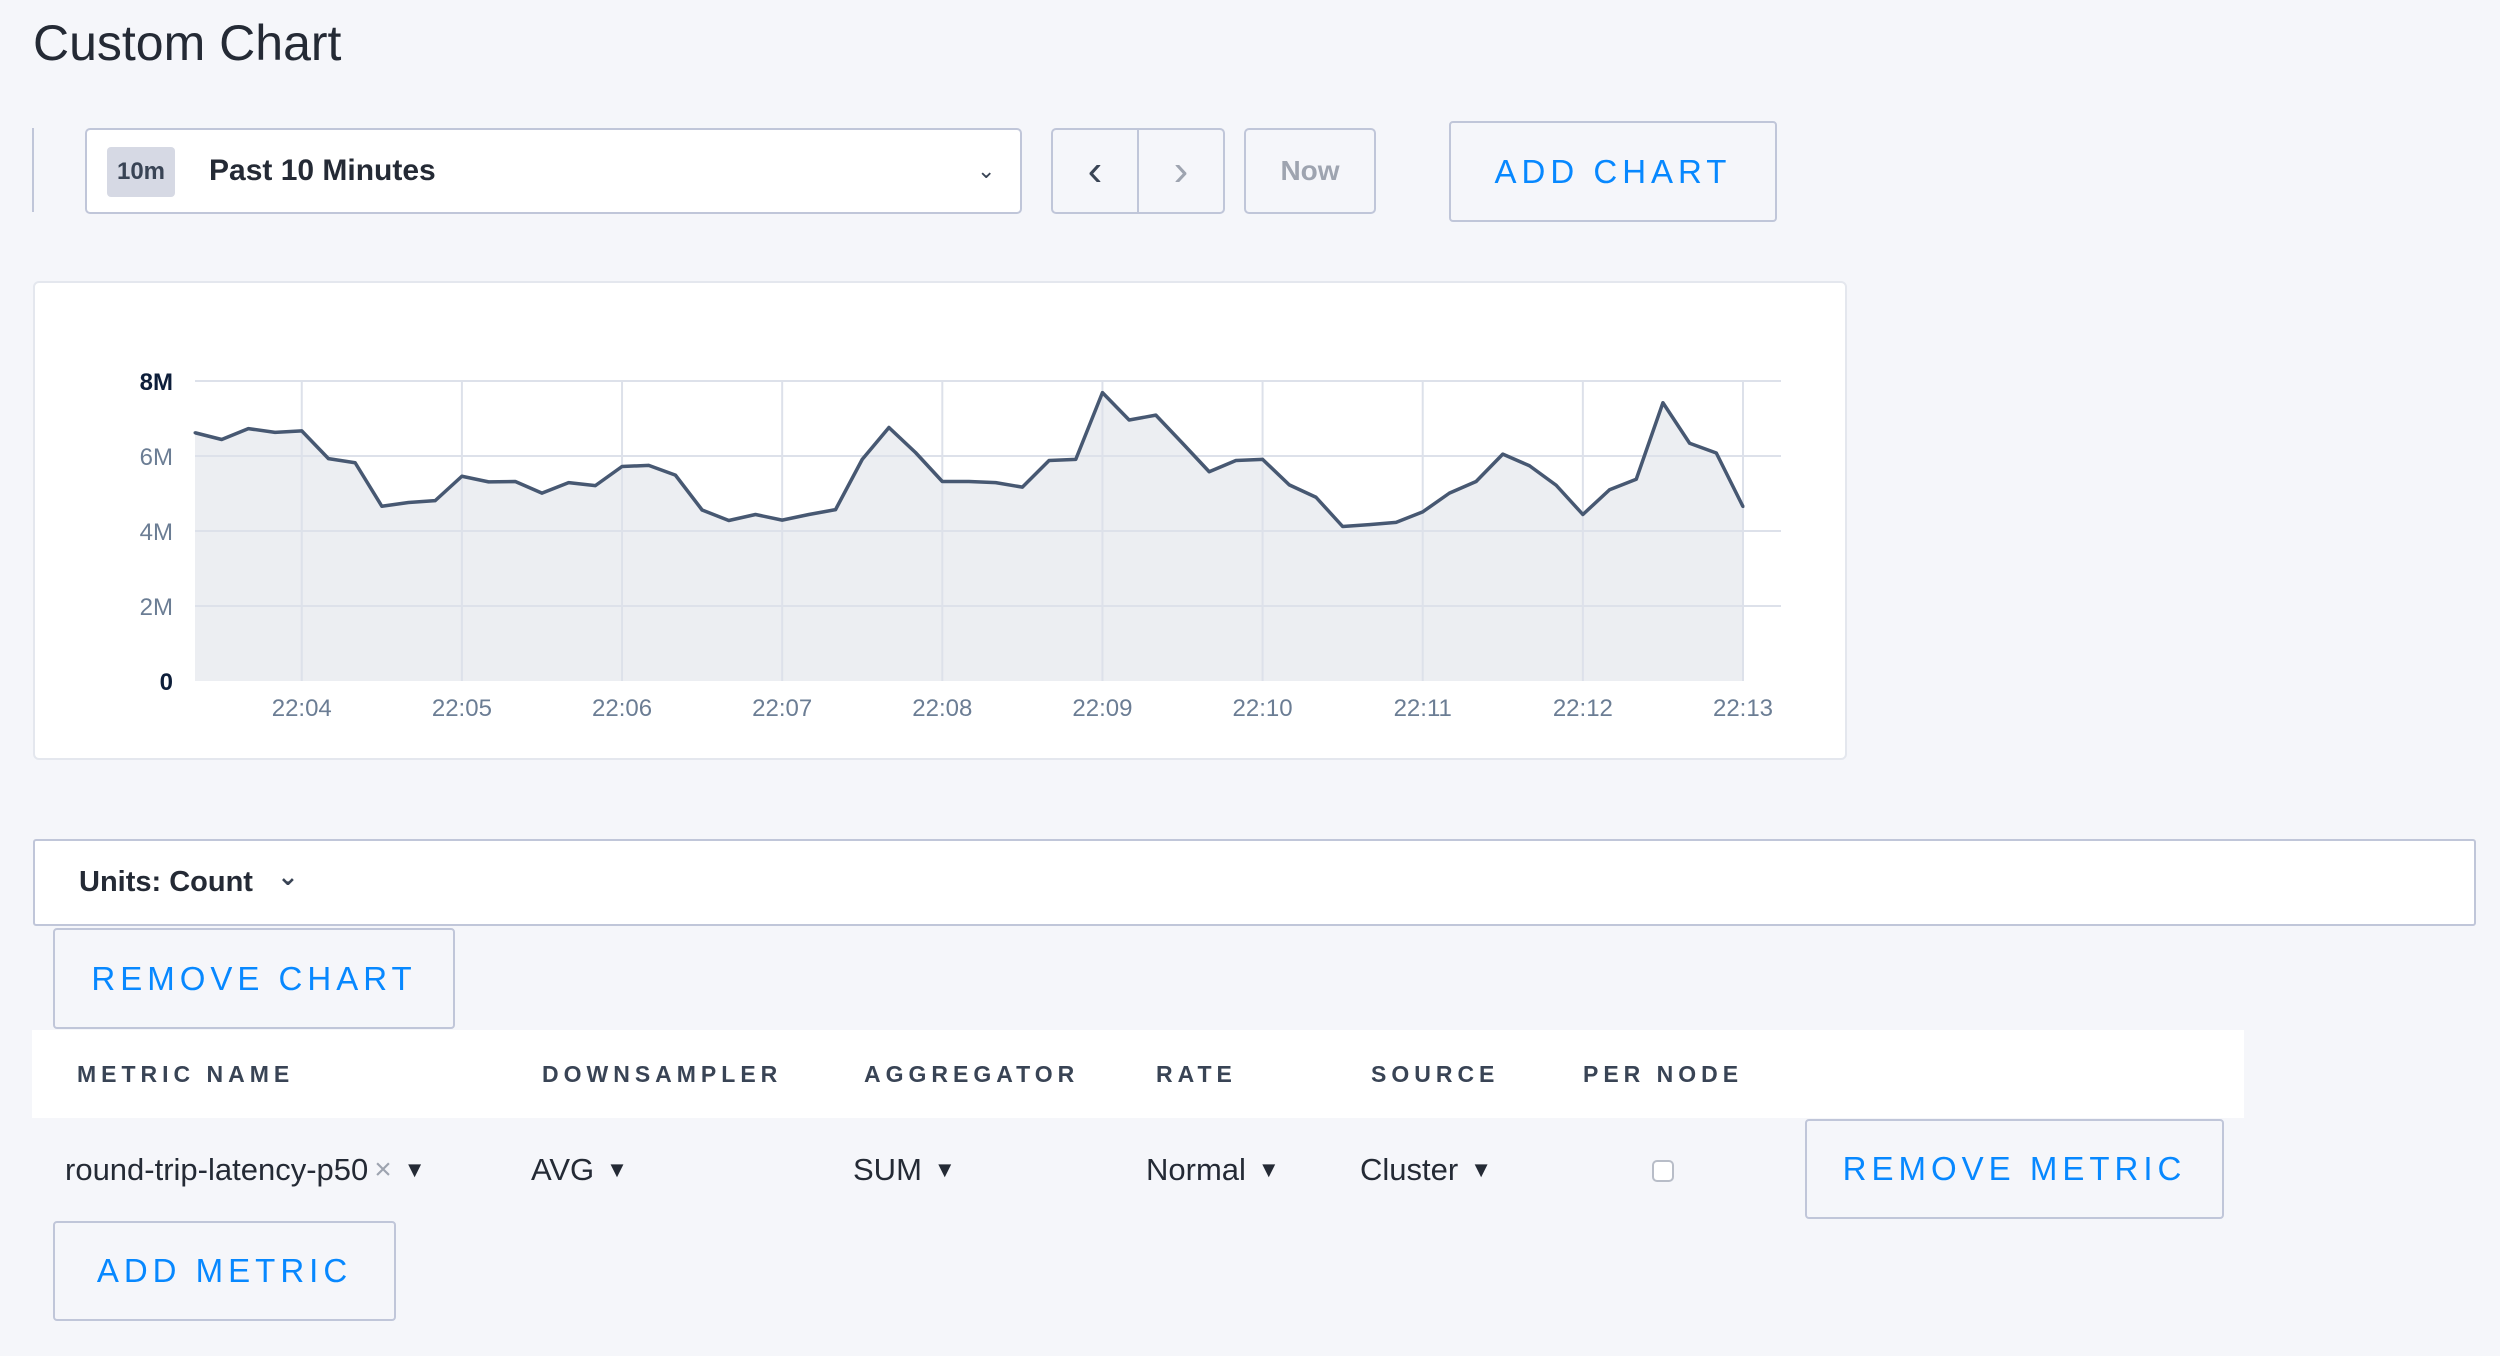  I want to click on source-select: Cluster ▼, so click(1426, 1170).